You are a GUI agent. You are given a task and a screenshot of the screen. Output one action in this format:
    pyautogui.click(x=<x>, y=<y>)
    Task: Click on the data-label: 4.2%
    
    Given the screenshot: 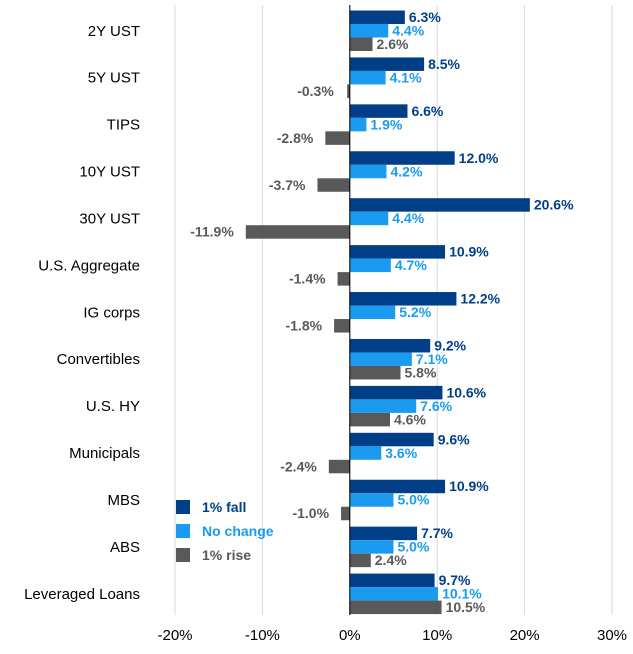 What is the action you would take?
    pyautogui.click(x=407, y=171)
    